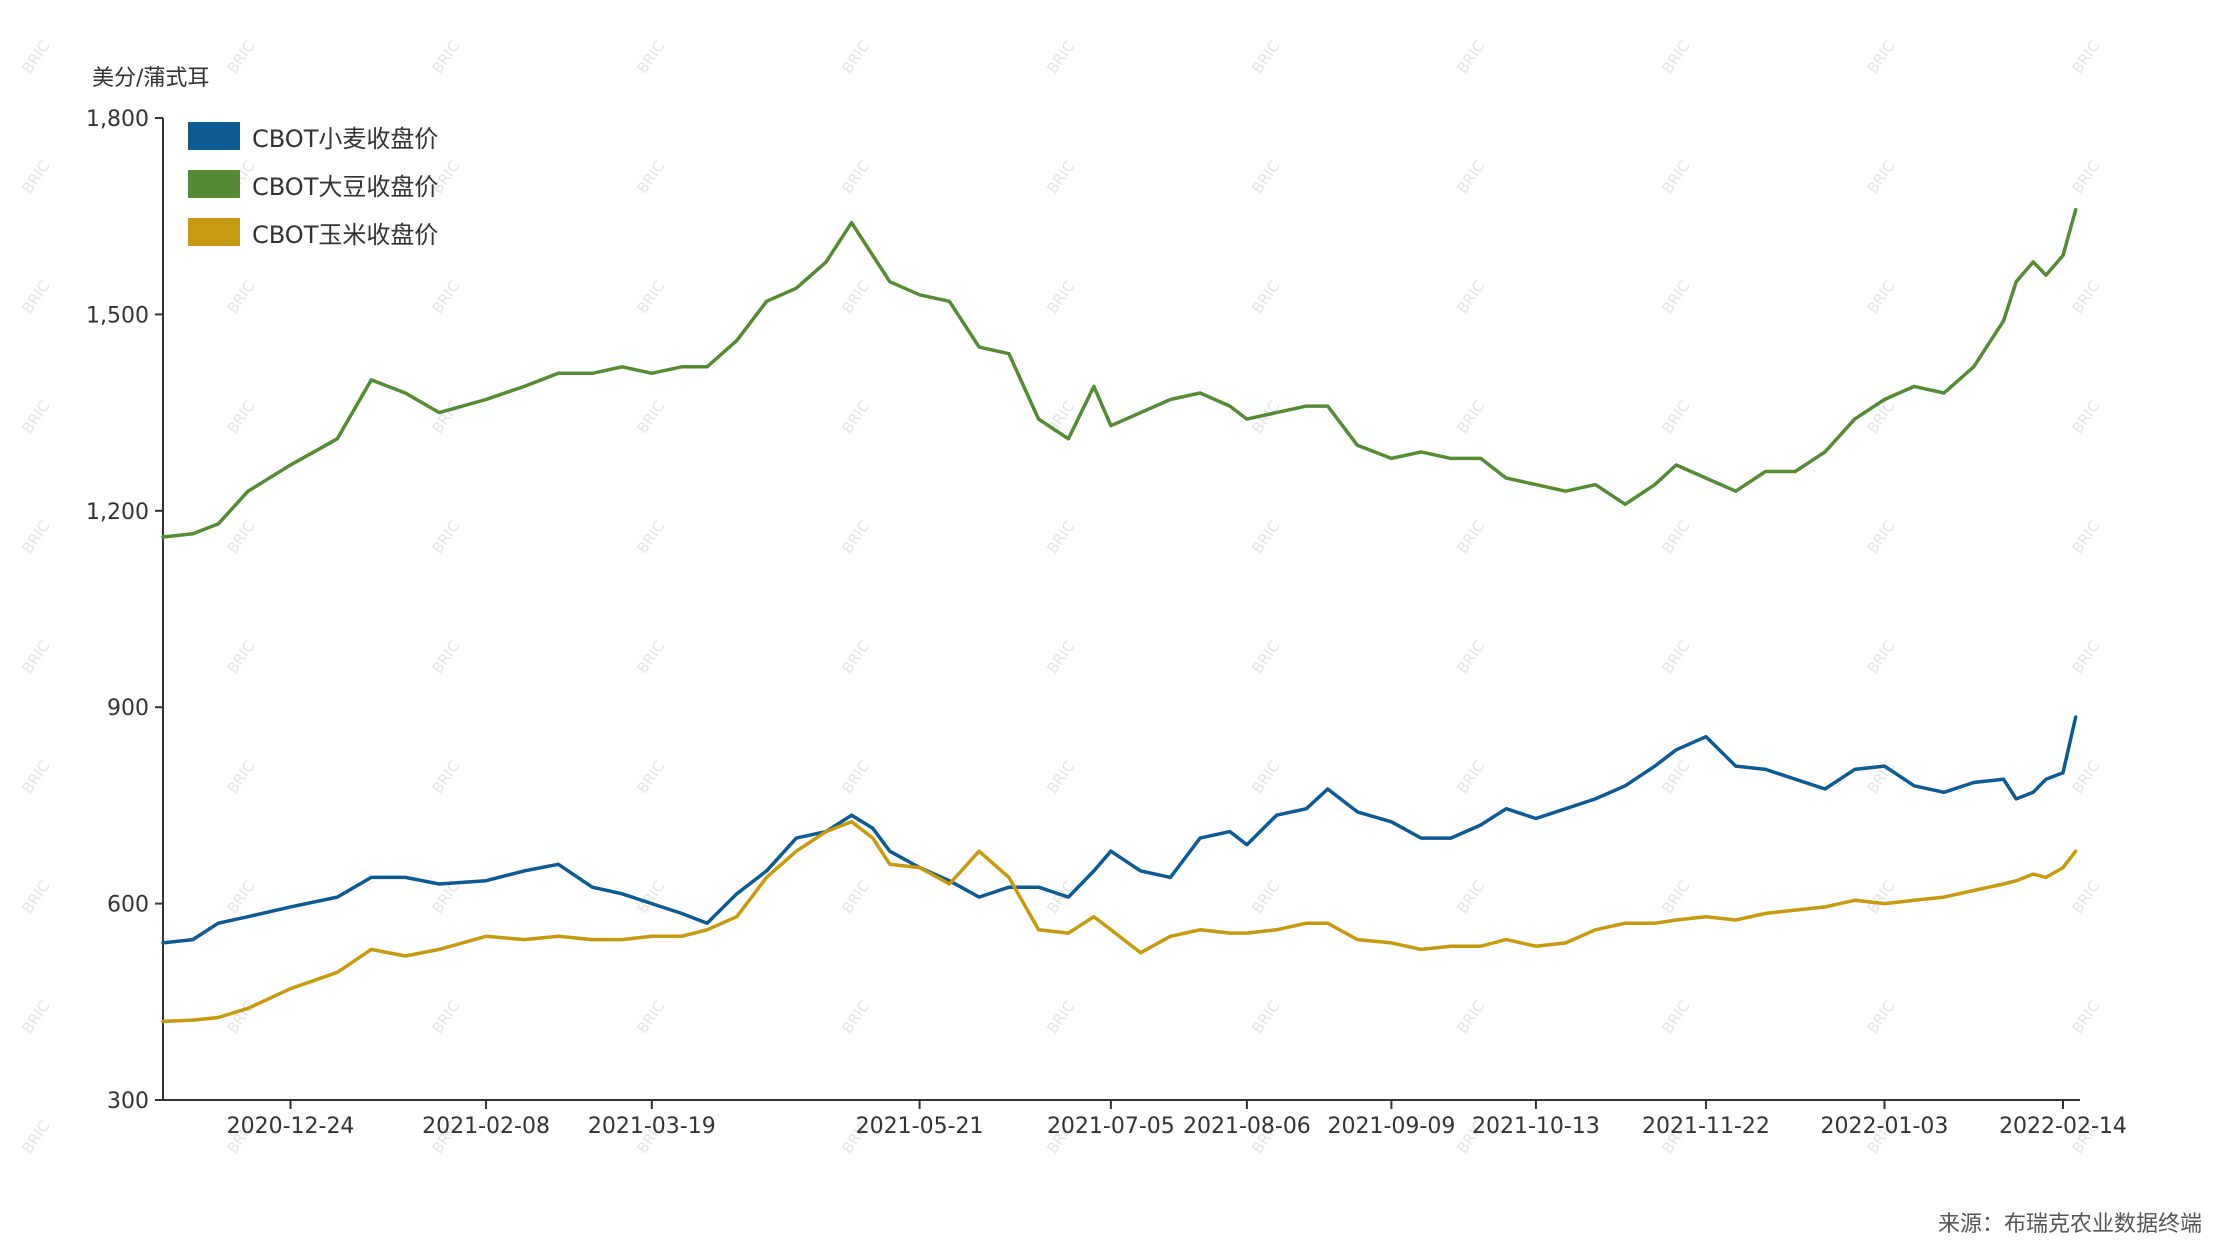 Image resolution: width=2240 pixels, height=1260 pixels. Describe the element at coordinates (117, 119) in the screenshot. I see `y-tick-label: 1,800` at that location.